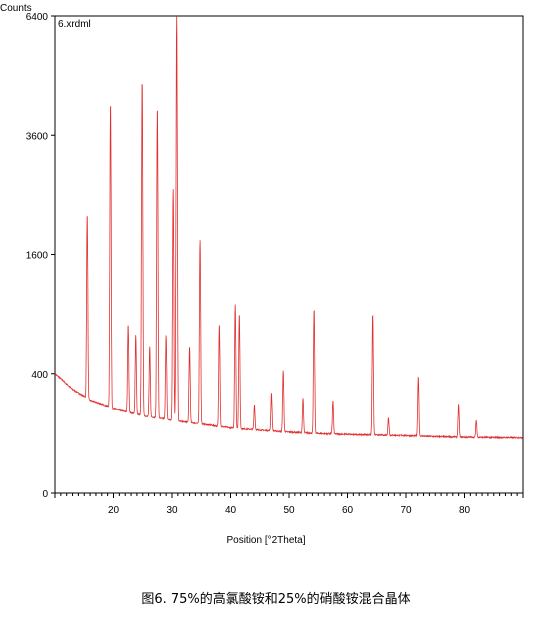 The height and width of the screenshot is (617, 552). What do you see at coordinates (45, 494) in the screenshot?
I see `y-tick-label: 0` at bounding box center [45, 494].